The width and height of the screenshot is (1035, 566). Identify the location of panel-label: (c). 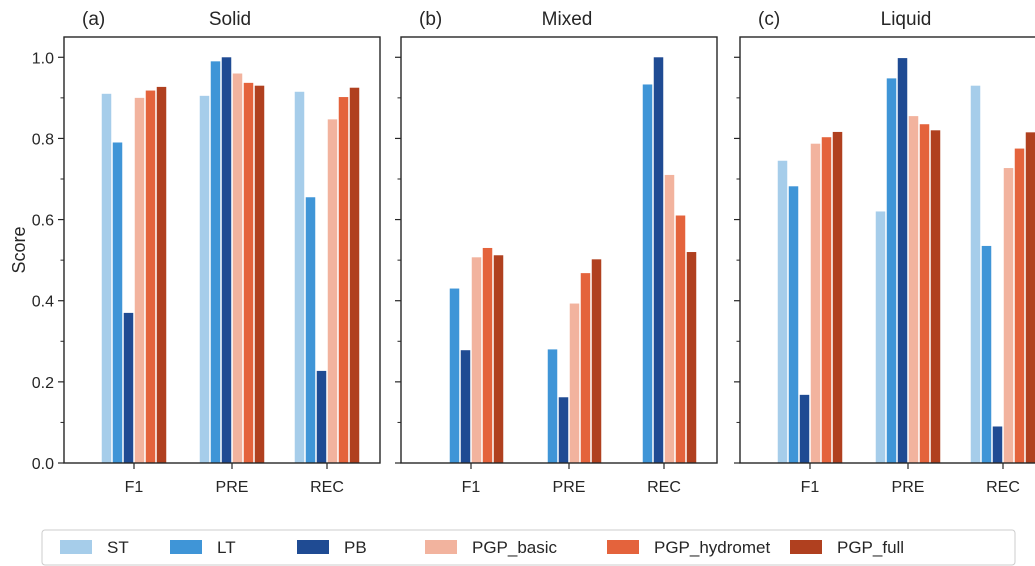
(769, 19).